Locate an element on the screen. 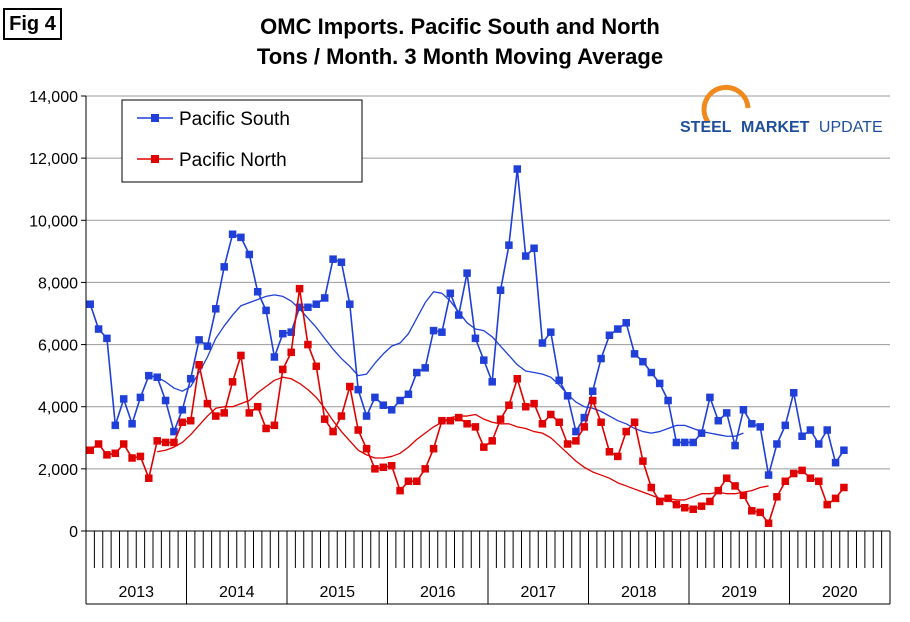 The image size is (910, 622). legend-label-pacific-north: Pacific North is located at coordinates (233, 160).